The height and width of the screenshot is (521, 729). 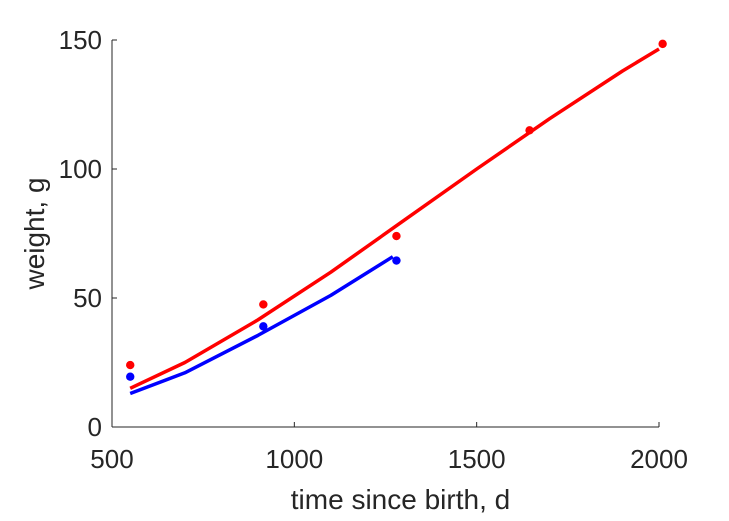 I want to click on y-tick-label: 150, so click(x=80, y=40).